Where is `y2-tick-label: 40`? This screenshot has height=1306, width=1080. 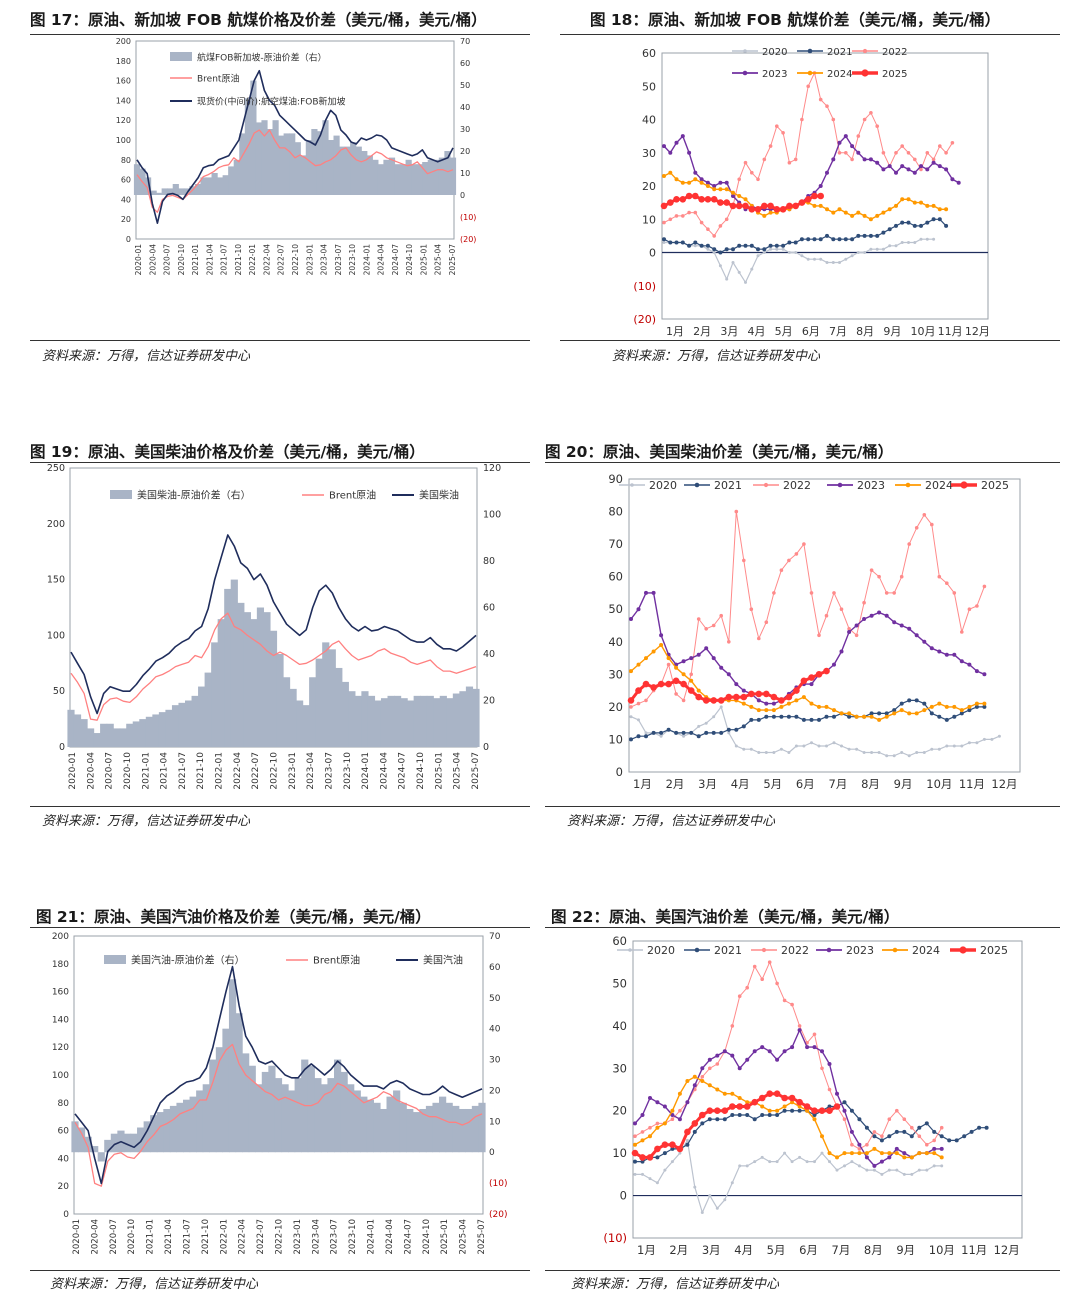
y2-tick-label: 40 is located at coordinates (495, 1030).